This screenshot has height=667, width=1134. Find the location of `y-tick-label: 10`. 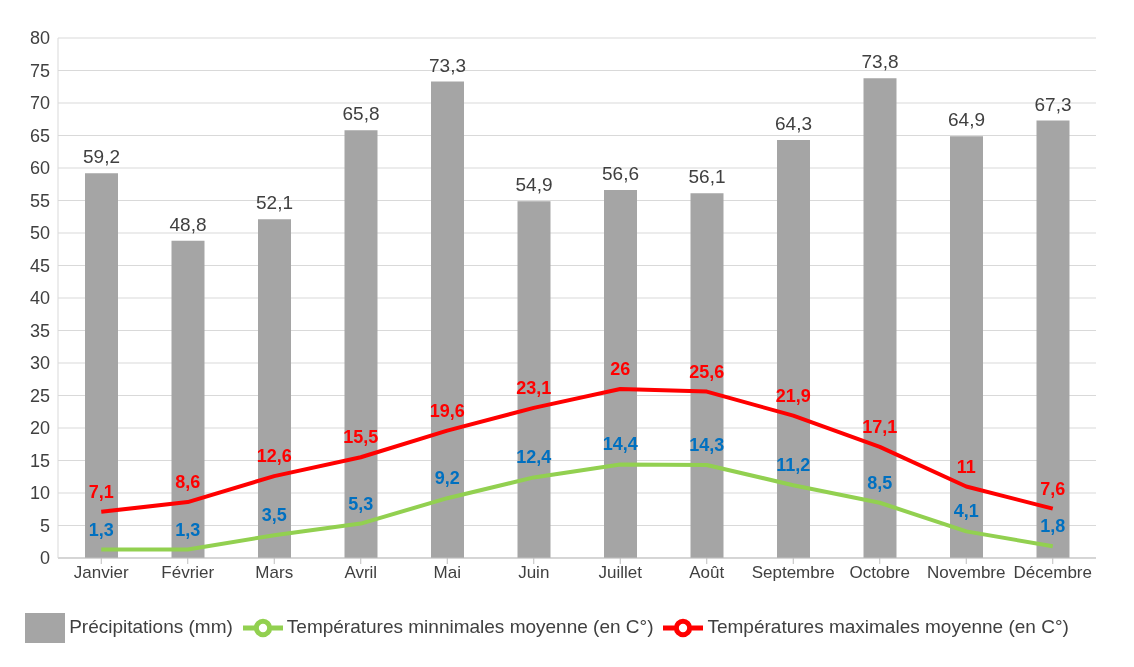

y-tick-label: 10 is located at coordinates (39, 493).